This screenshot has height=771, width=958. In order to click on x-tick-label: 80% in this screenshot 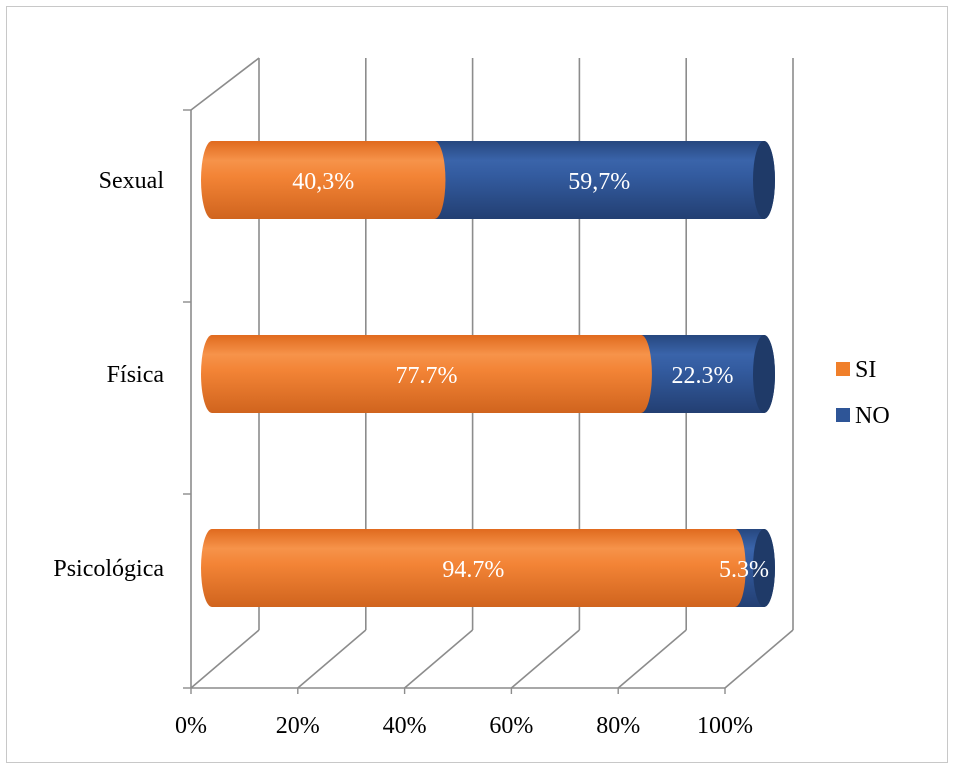, I will do `click(618, 726)`.